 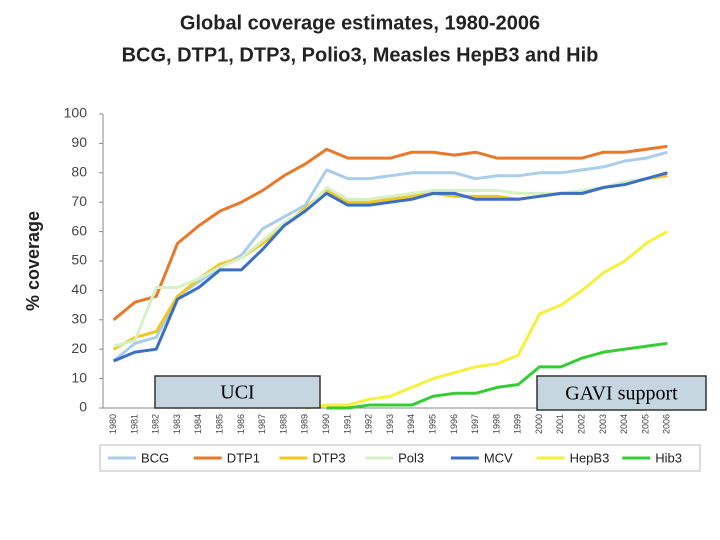 I want to click on x-tick-label: 2001, so click(x=560, y=424).